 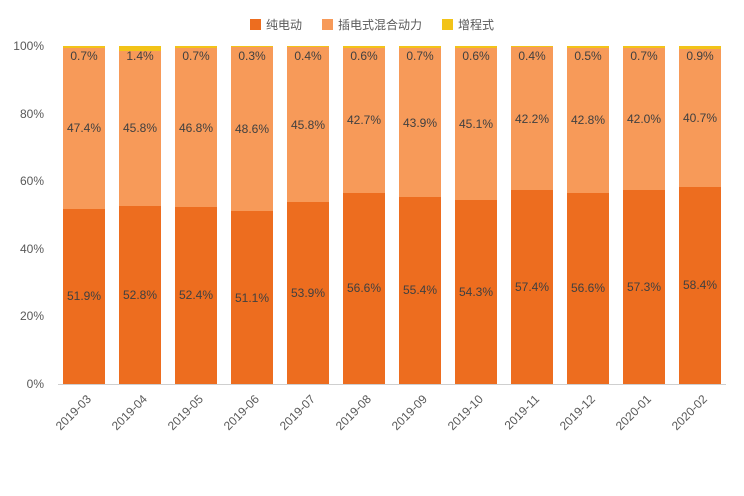 I want to click on segment-value-label: 48.6%, so click(x=252, y=129).